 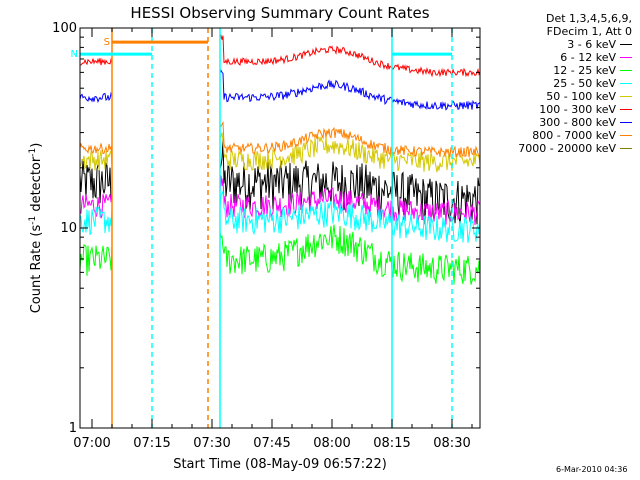 I want to click on legend-entry: 800 - 7000 keV, so click(x=559, y=135).